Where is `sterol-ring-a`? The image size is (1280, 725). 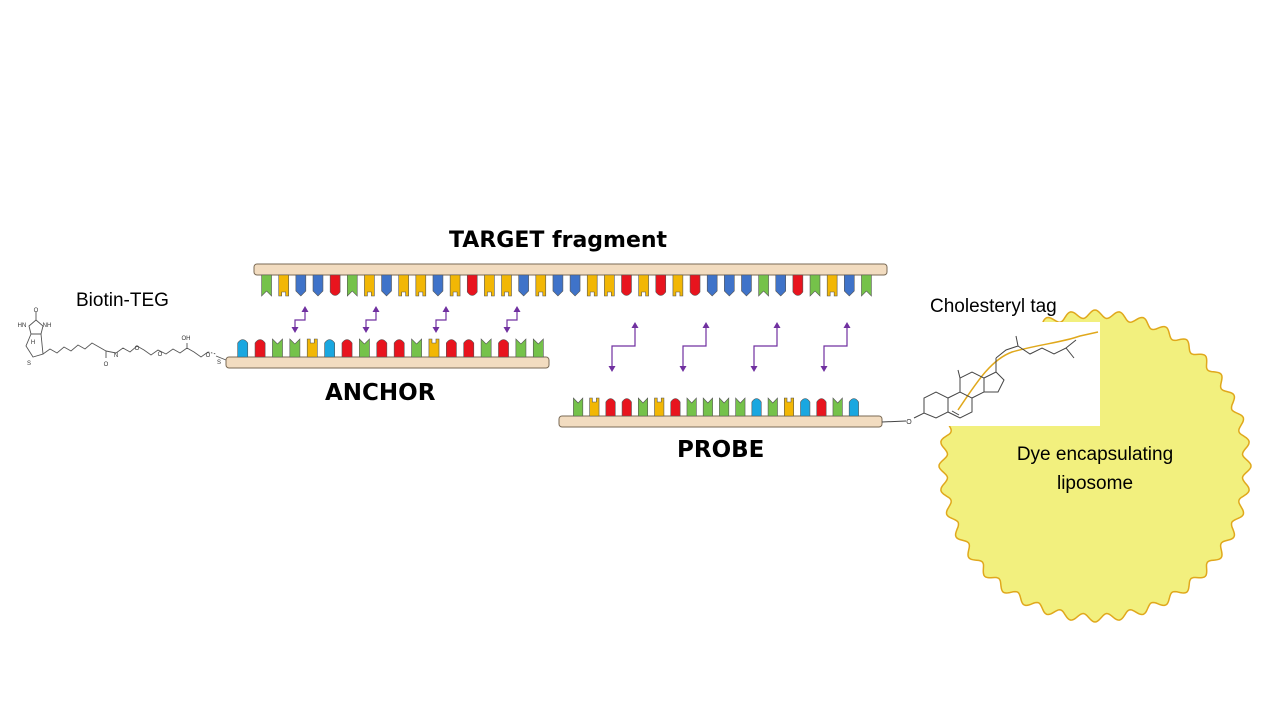 sterol-ring-a is located at coordinates (931, 405).